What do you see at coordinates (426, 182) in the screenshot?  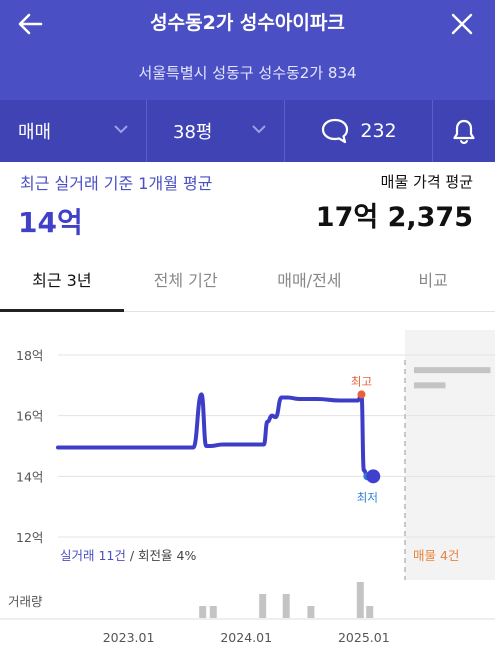 I see `listing-price-label: 매물 가격 평균` at bounding box center [426, 182].